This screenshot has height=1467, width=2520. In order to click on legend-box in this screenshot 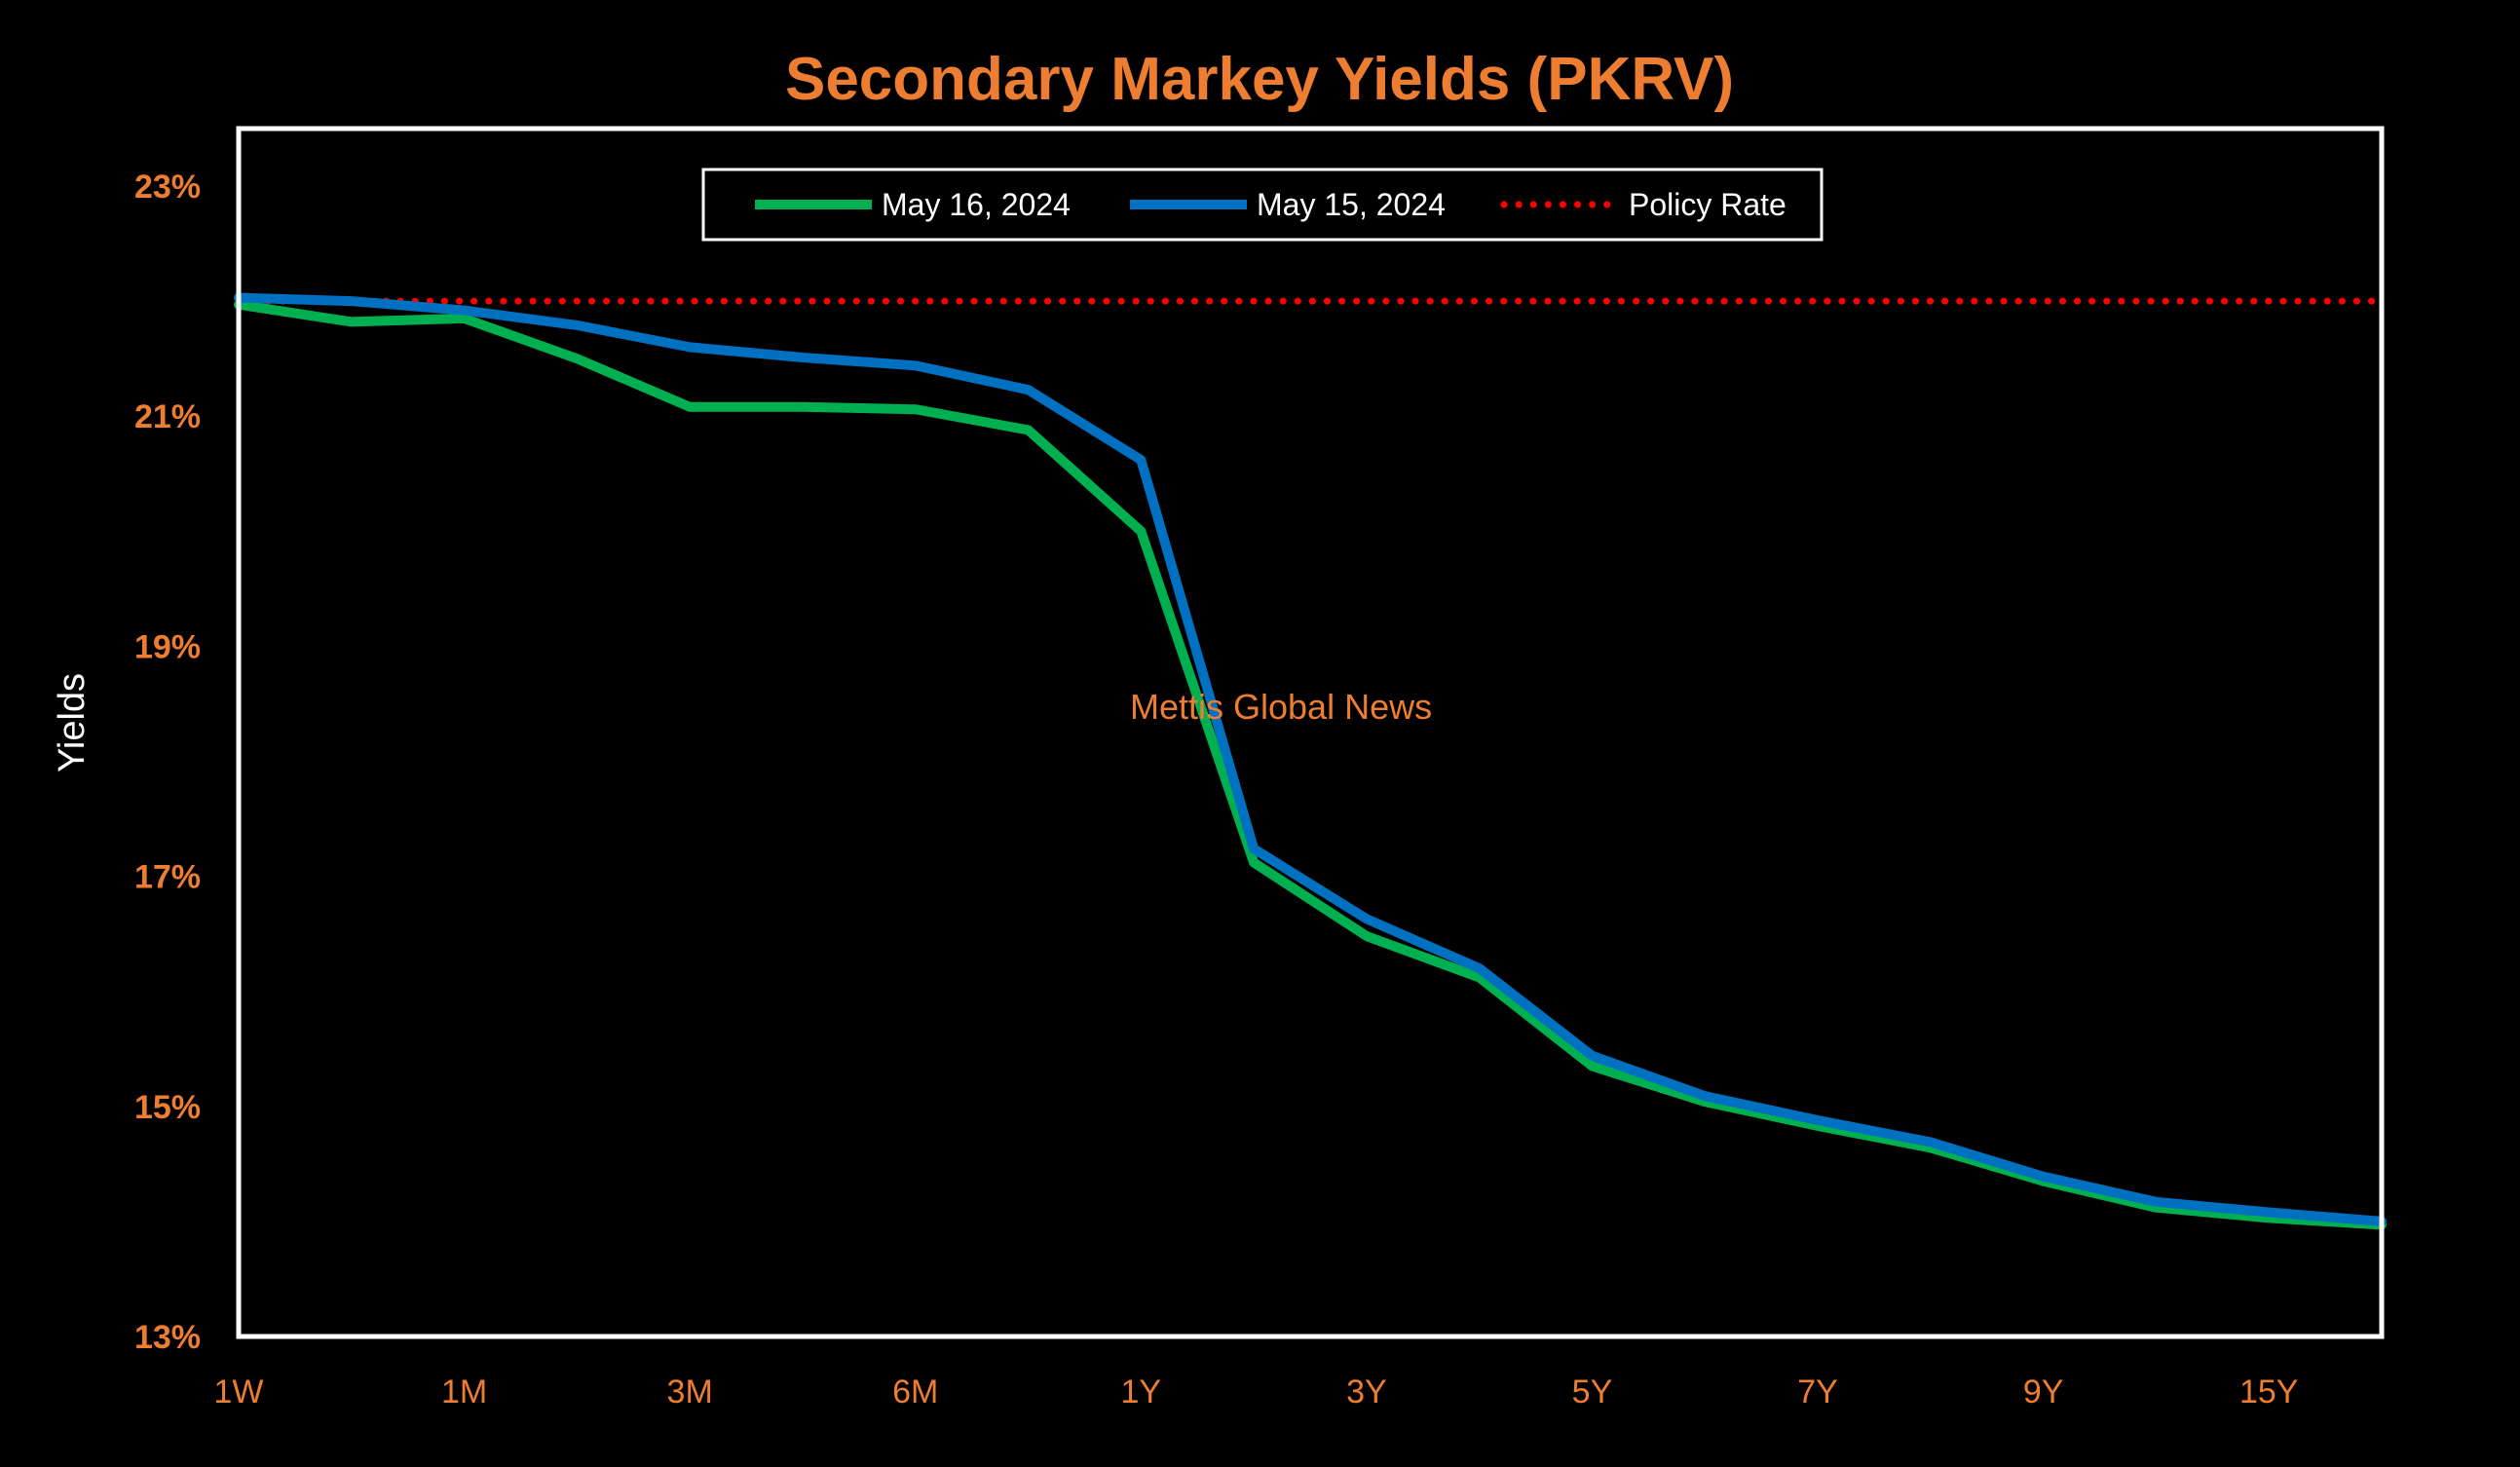, I will do `click(1262, 205)`.